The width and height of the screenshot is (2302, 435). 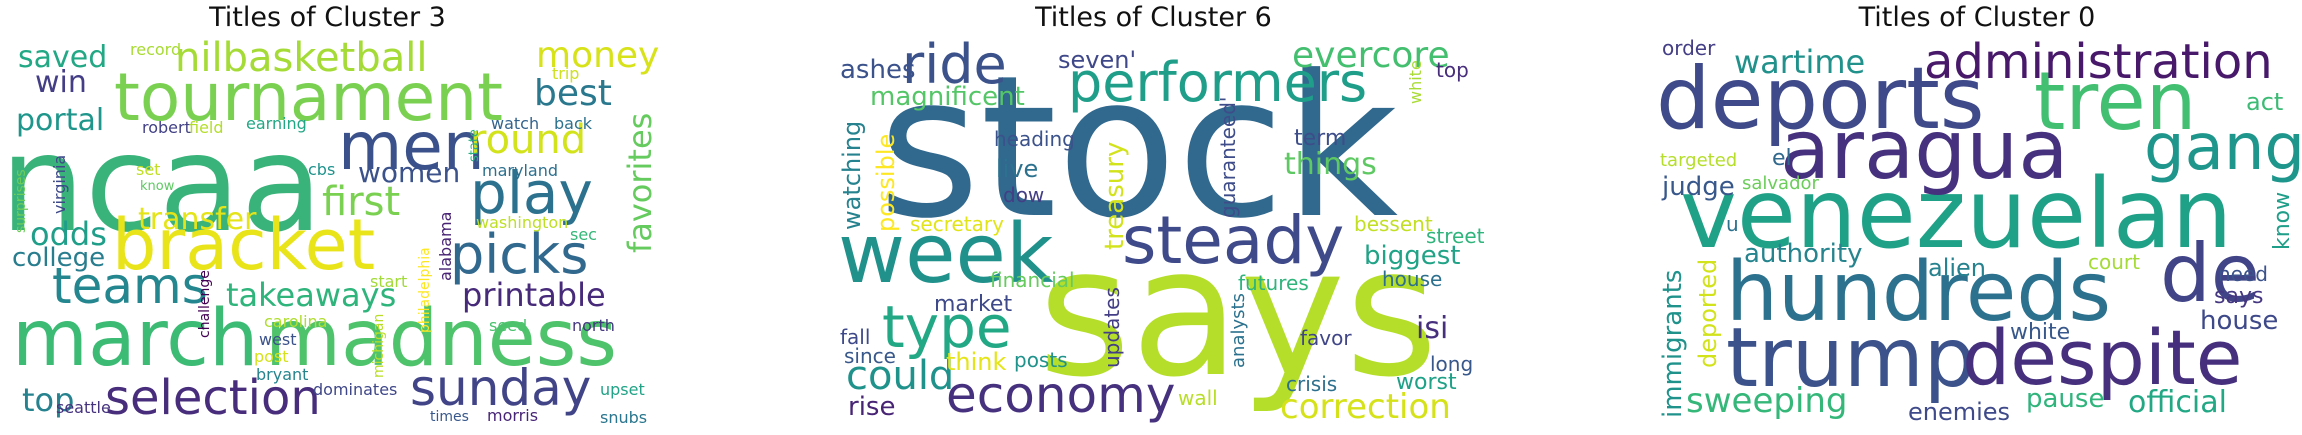 I want to click on cloud-word: live, so click(x=1017, y=169).